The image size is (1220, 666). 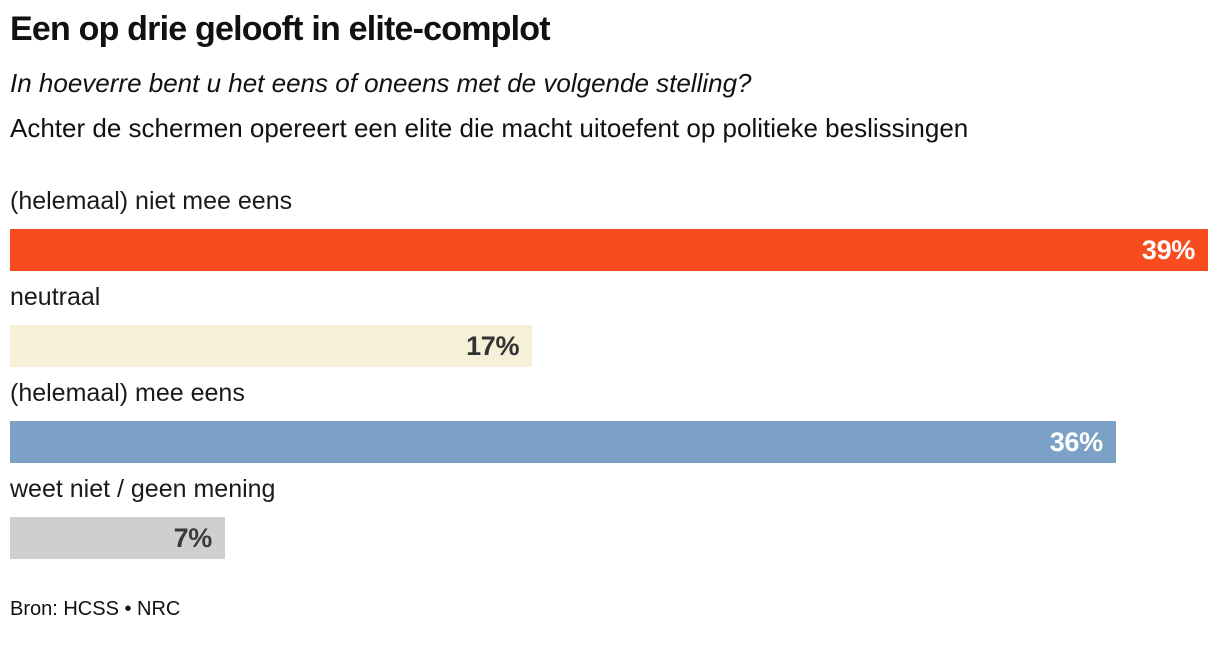 I want to click on category-label: weet niet / geen mening, so click(x=143, y=489).